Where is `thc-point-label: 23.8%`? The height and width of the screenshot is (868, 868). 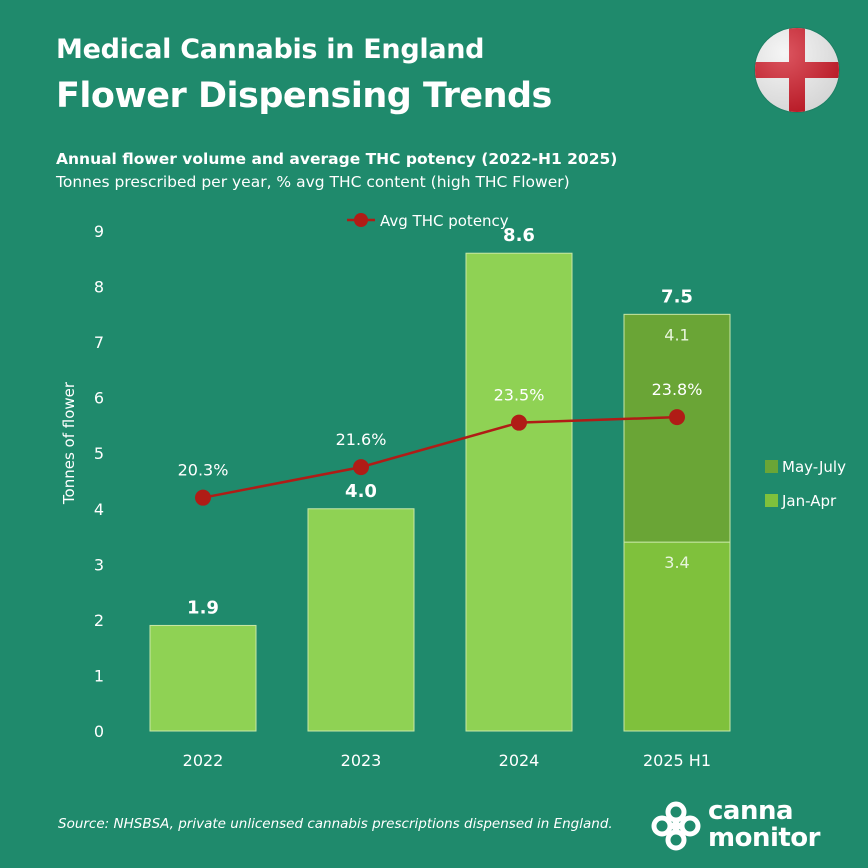
thc-point-label: 23.8% is located at coordinates (677, 389).